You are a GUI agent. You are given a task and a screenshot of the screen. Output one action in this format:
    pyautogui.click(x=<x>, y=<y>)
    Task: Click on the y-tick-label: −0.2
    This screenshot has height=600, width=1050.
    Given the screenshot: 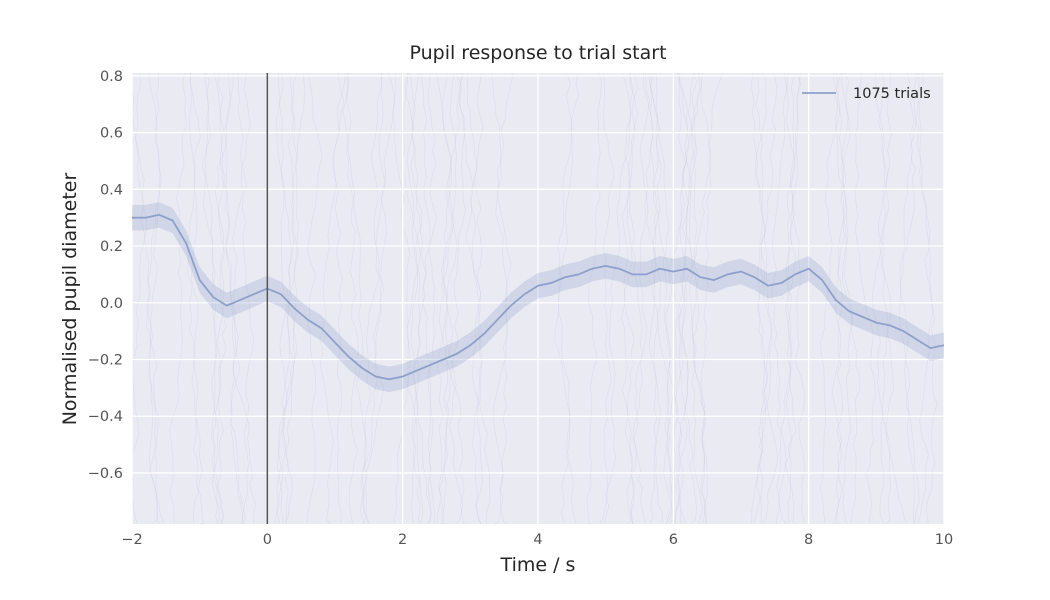 What is the action you would take?
    pyautogui.click(x=105, y=360)
    